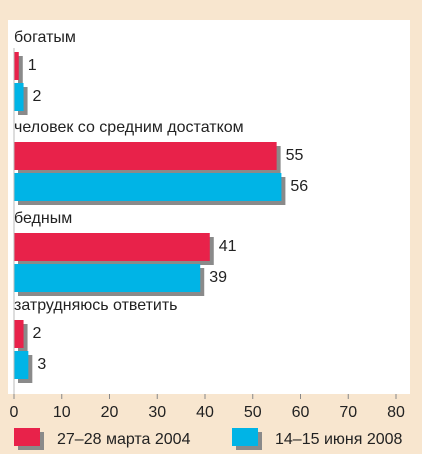 This screenshot has height=454, width=422. What do you see at coordinates (295, 155) in the screenshot?
I see `value-label: 55` at bounding box center [295, 155].